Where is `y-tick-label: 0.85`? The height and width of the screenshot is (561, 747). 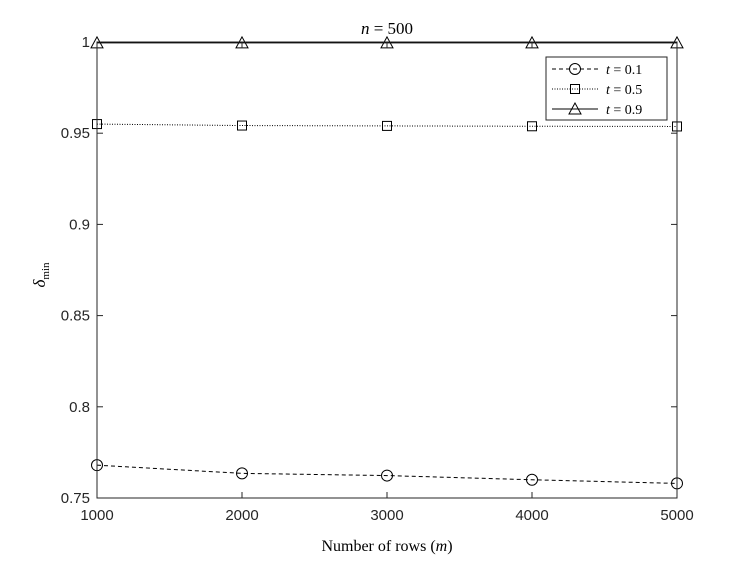
y-tick-label: 0.85 is located at coordinates (75, 316).